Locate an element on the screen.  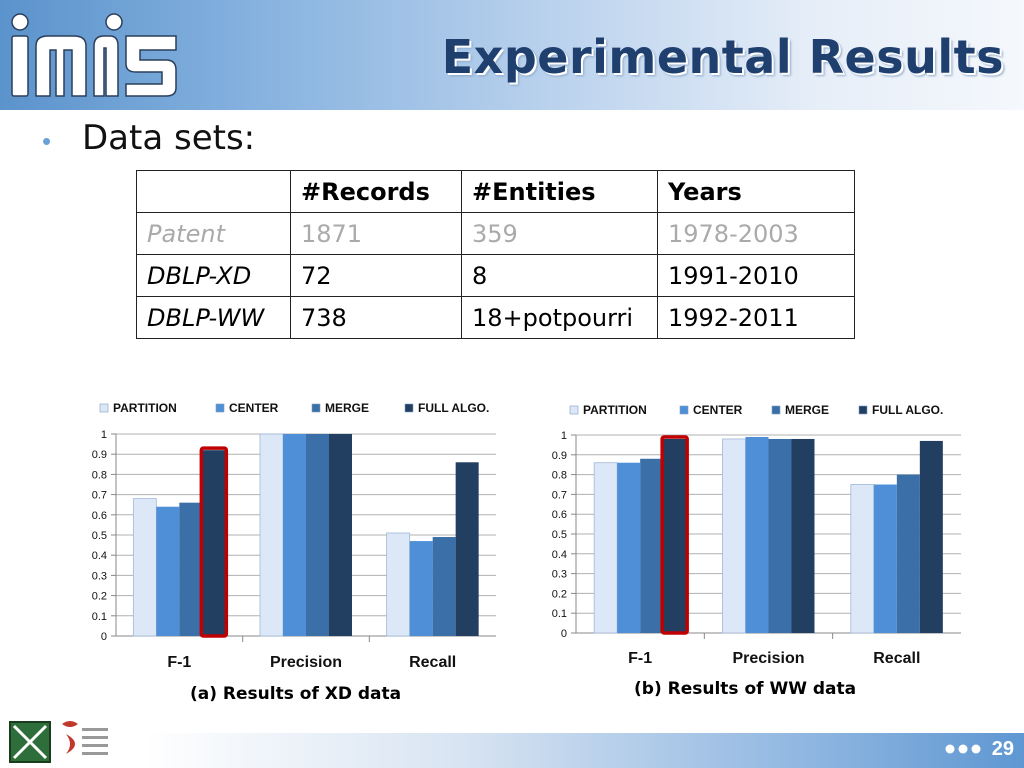
table-cell: 72 is located at coordinates (376, 275).